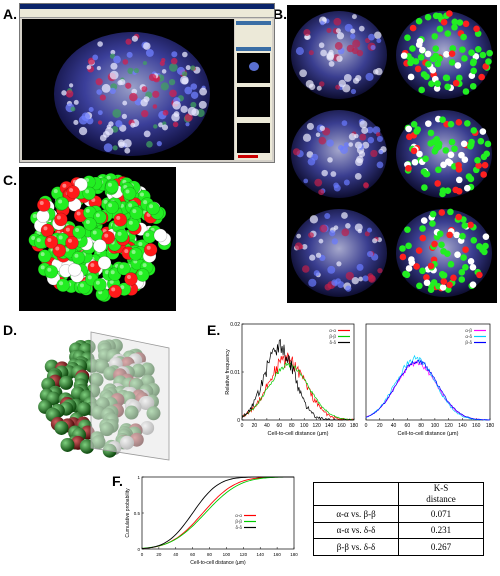  What do you see at coordinates (218, 563) in the screenshot?
I see `x-axis-label: Cell-to-cell distance (µm)` at bounding box center [218, 563].